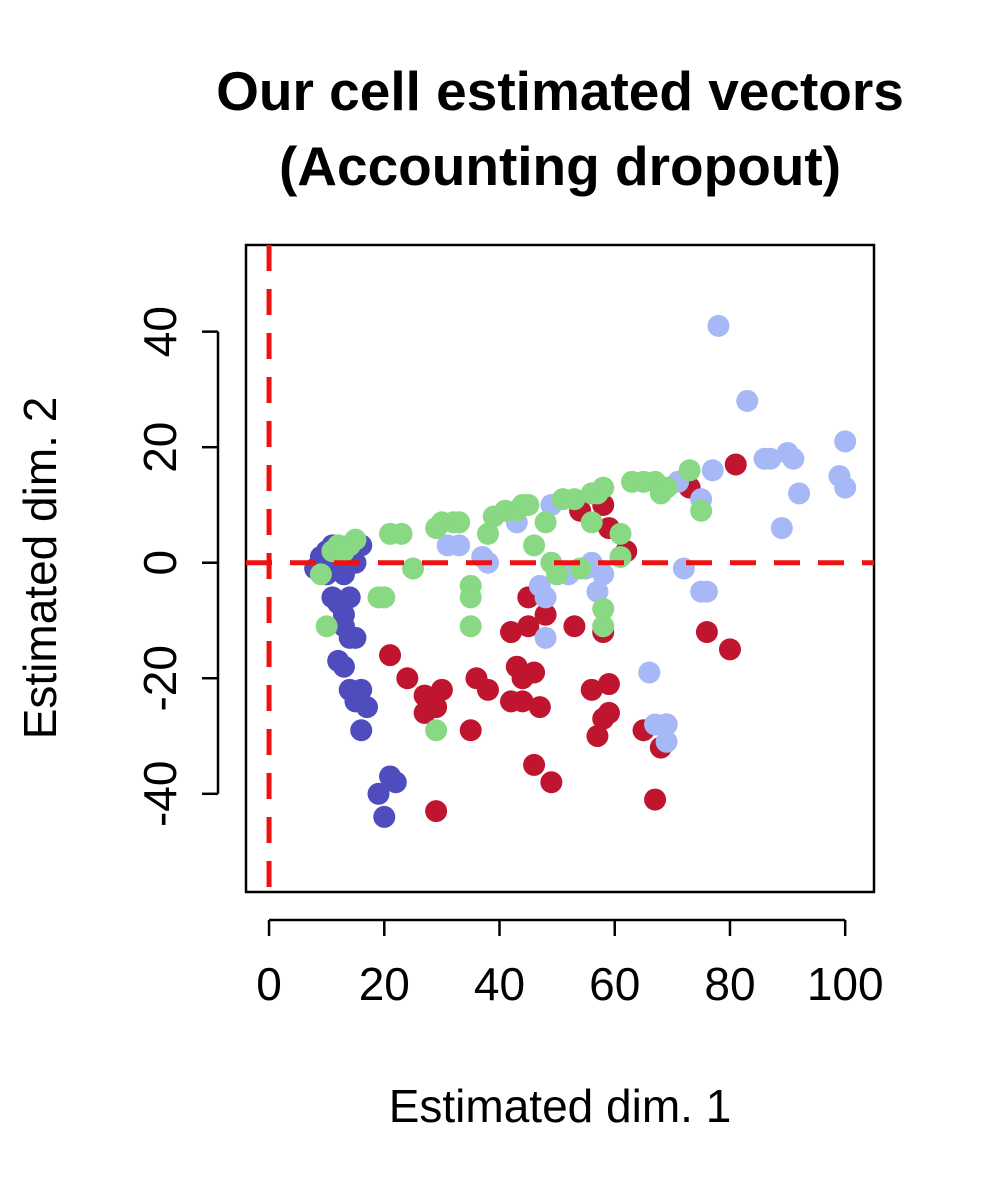 The image size is (1000, 1200). What do you see at coordinates (845, 984) in the screenshot?
I see `x-tick-label-5: 100` at bounding box center [845, 984].